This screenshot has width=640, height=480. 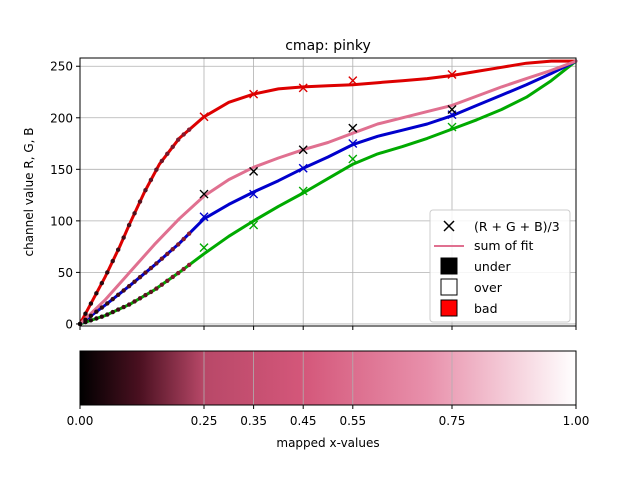 I want to click on legend-label-fit: sum of fit, so click(x=503, y=245).